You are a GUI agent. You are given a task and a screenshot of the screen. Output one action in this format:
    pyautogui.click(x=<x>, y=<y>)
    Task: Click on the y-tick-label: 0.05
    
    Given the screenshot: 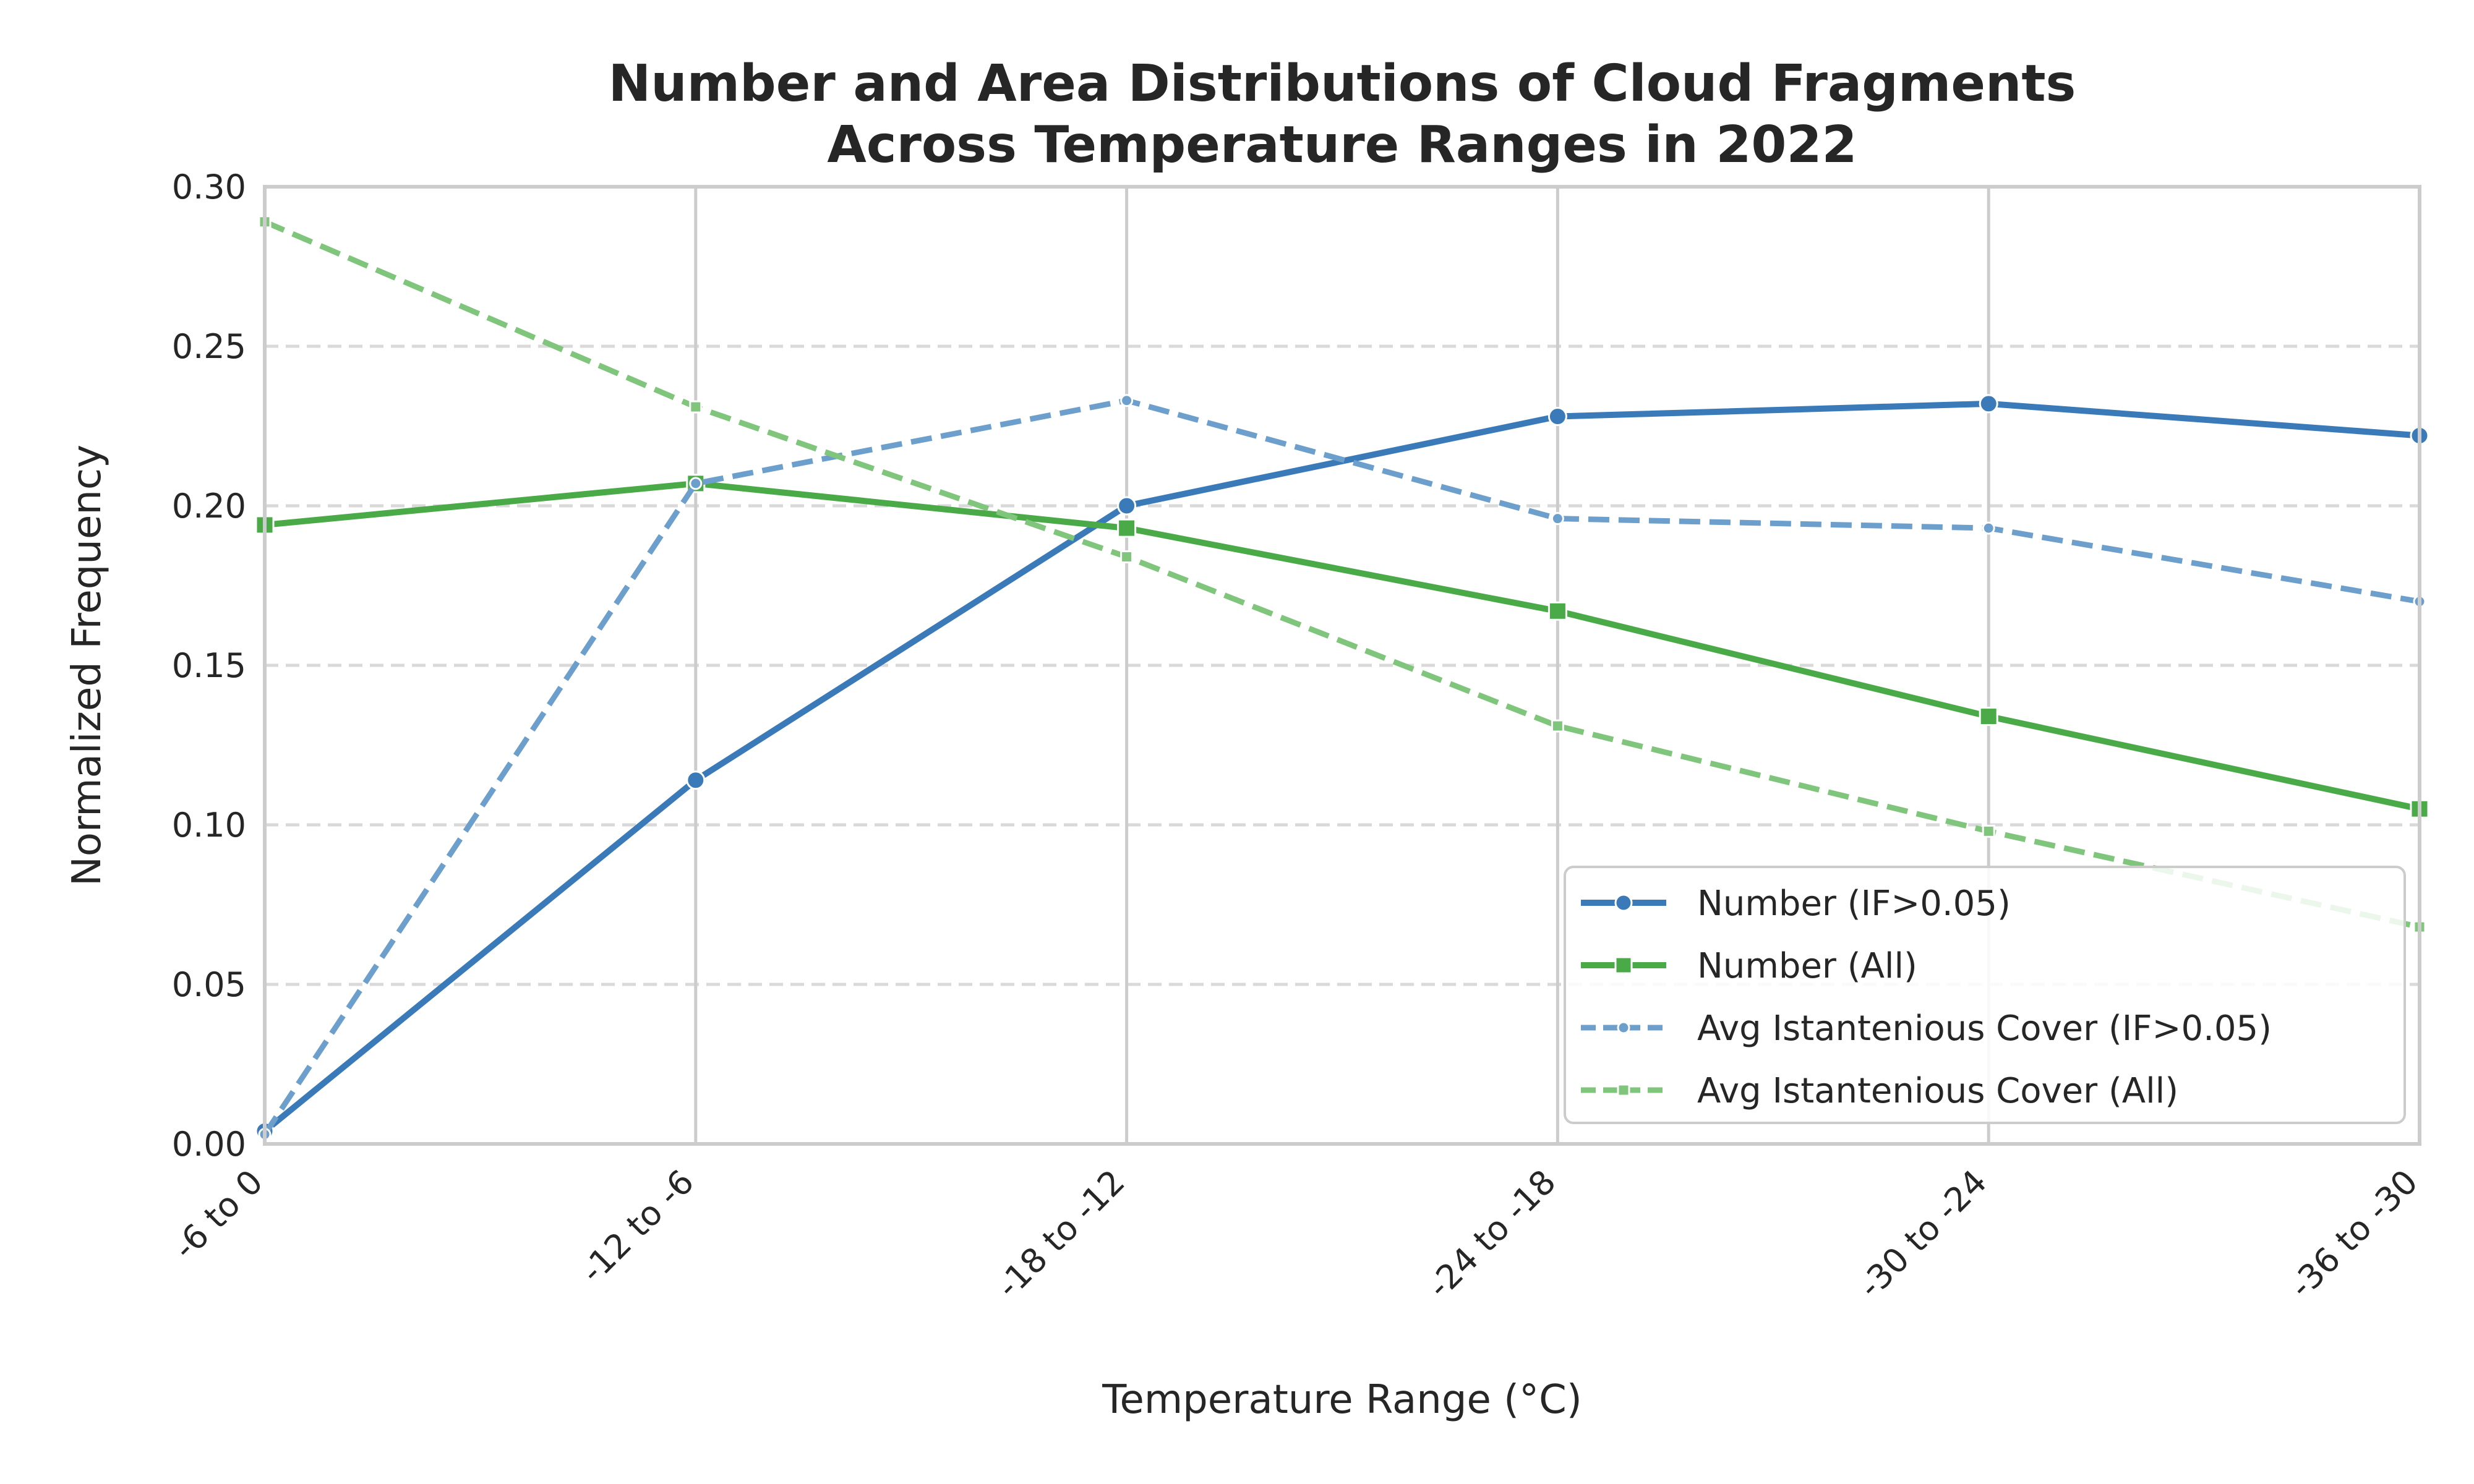 What is the action you would take?
    pyautogui.click(x=209, y=984)
    